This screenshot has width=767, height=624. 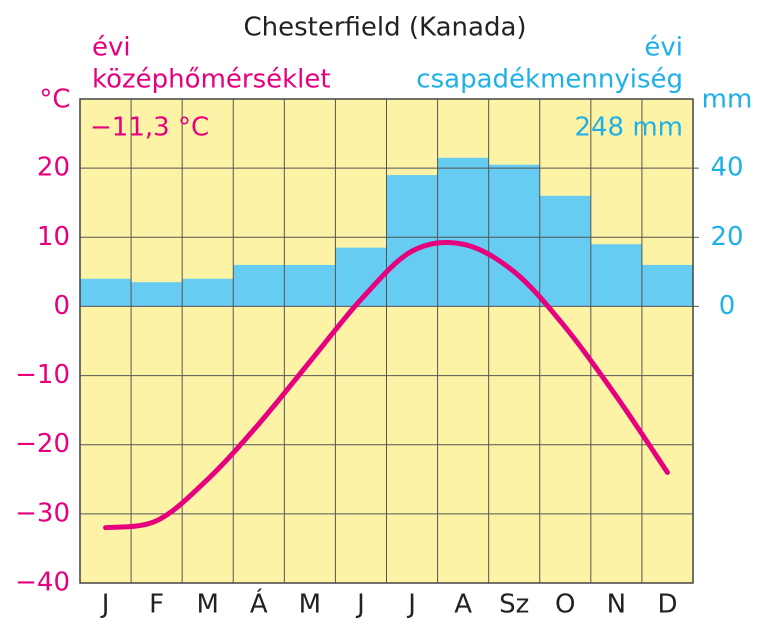 What do you see at coordinates (53, 168) in the screenshot?
I see `y-tick-label: 20` at bounding box center [53, 168].